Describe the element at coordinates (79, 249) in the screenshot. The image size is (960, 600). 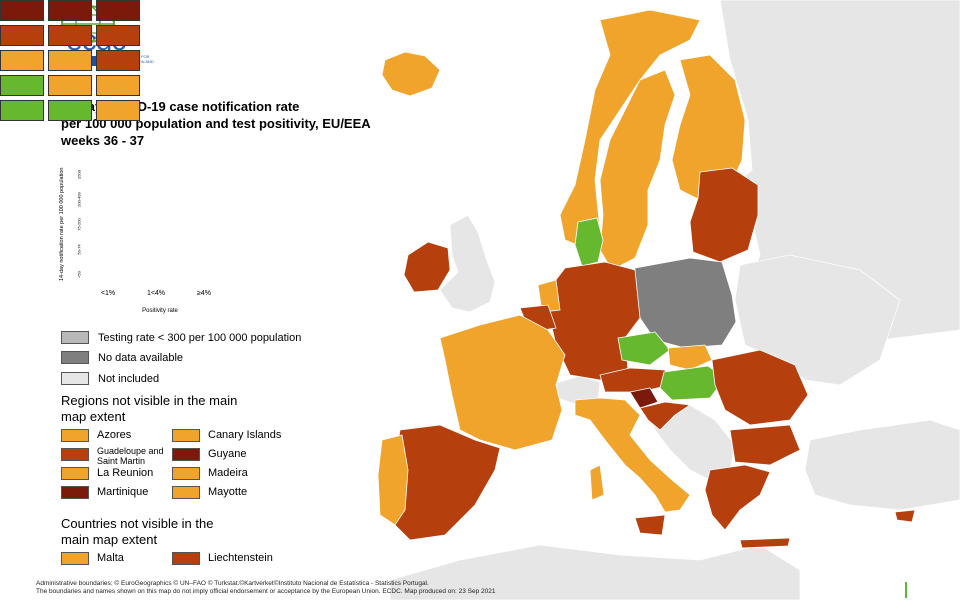
I see `matrix-row-label: 50-74` at that location.